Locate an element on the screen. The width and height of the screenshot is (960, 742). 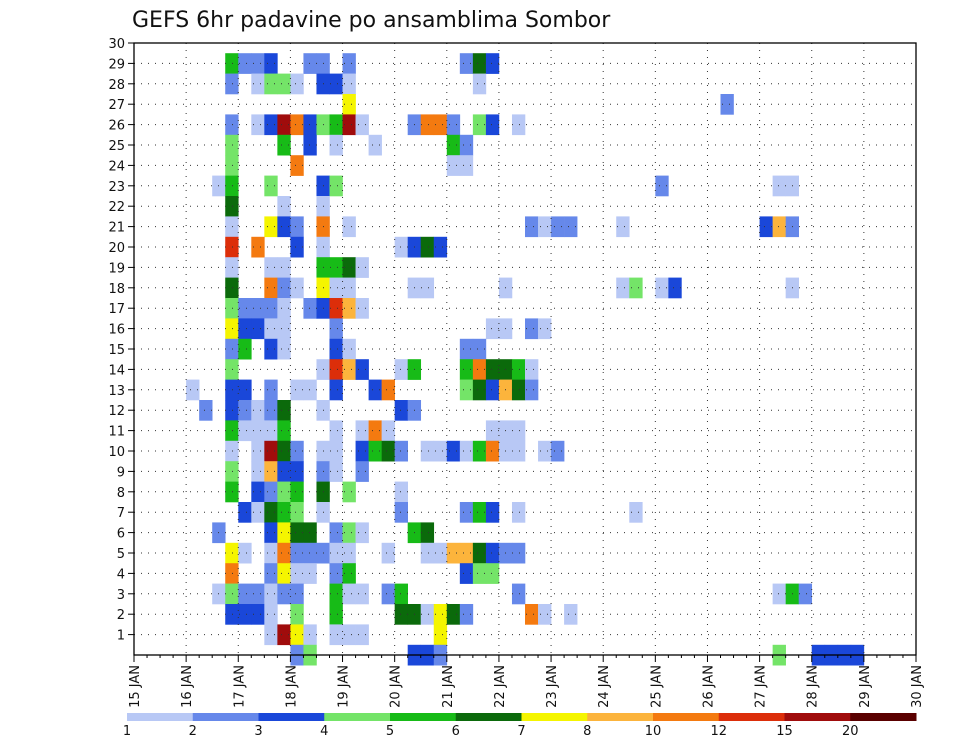
y-tick-label: 17 is located at coordinates (116, 309).